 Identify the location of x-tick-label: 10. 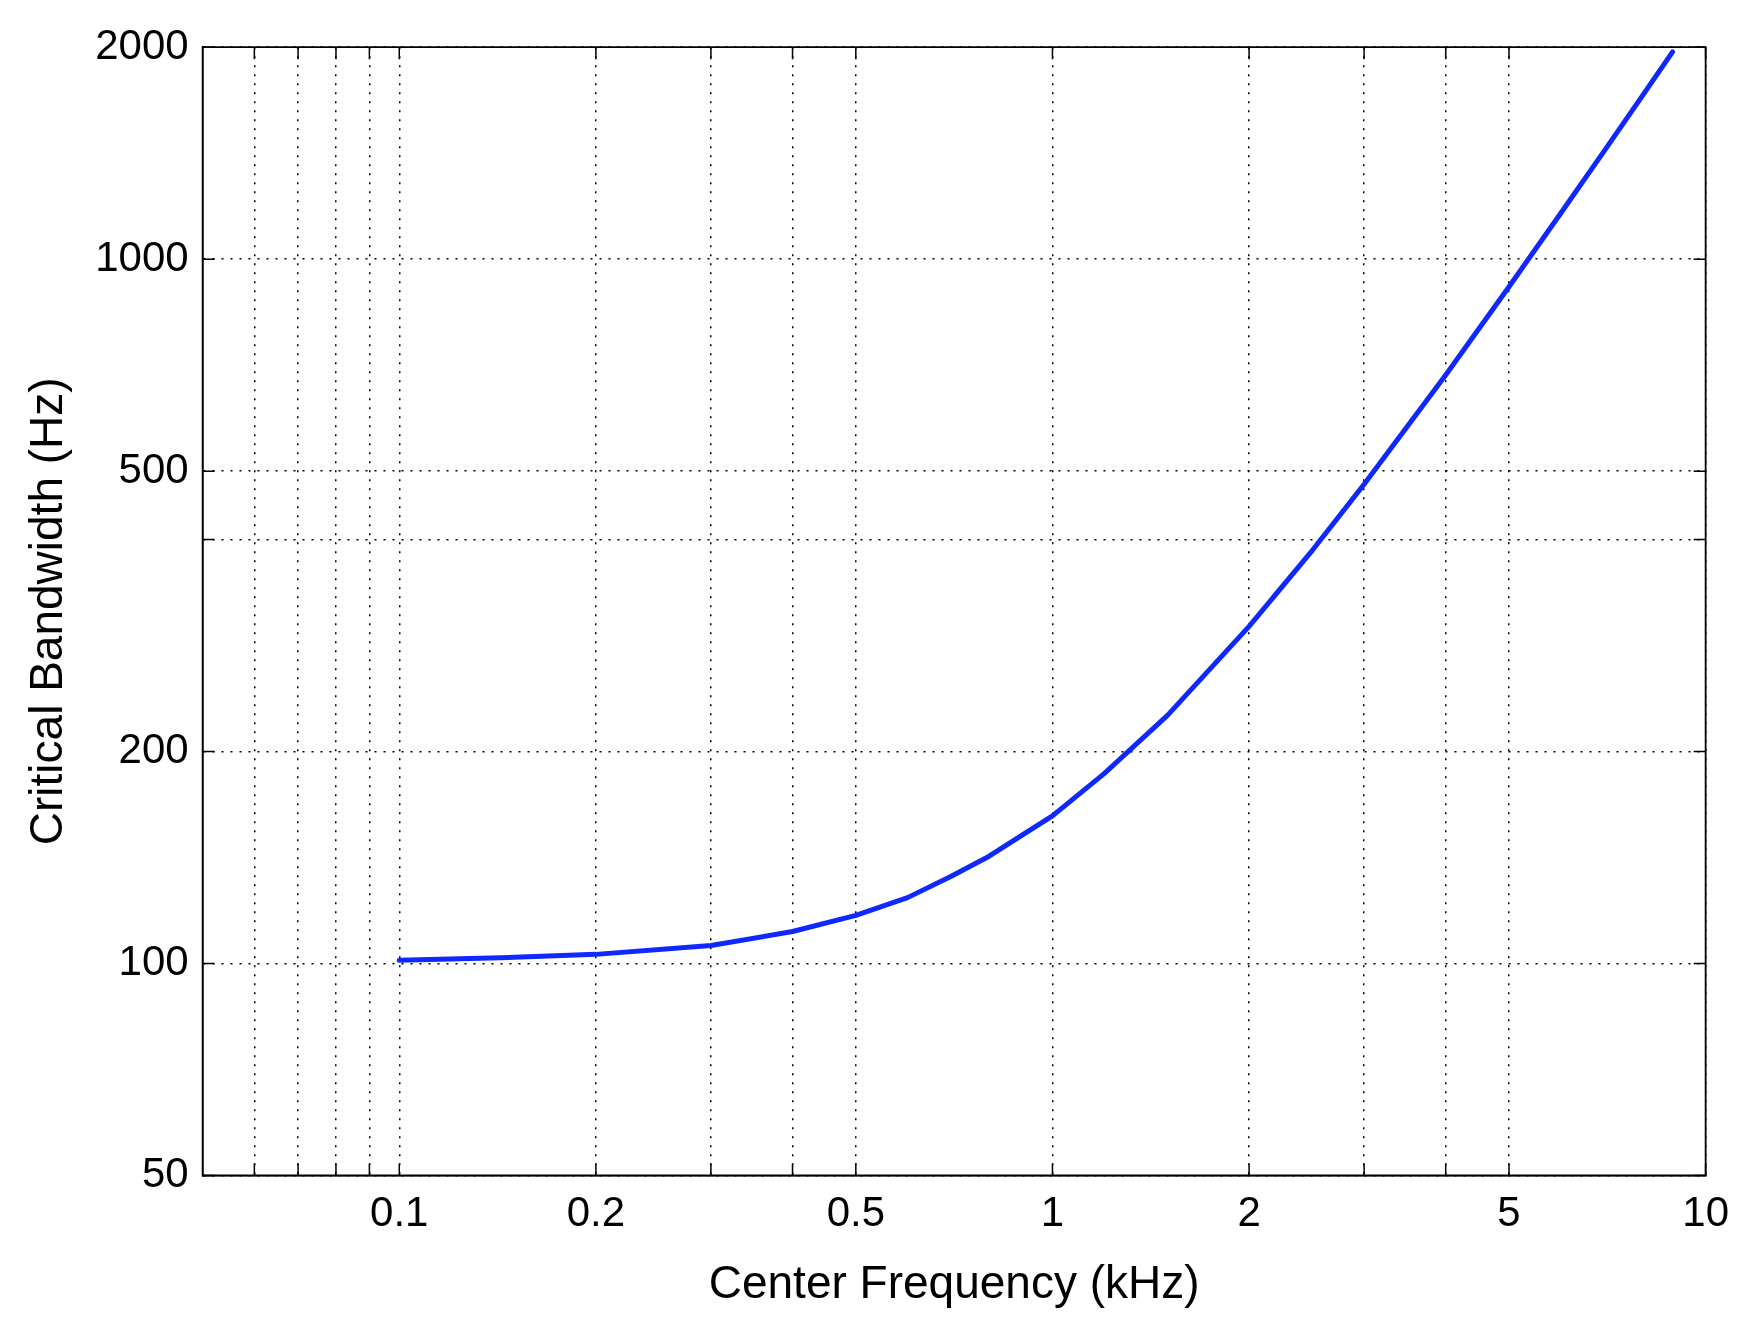
(1705, 1212).